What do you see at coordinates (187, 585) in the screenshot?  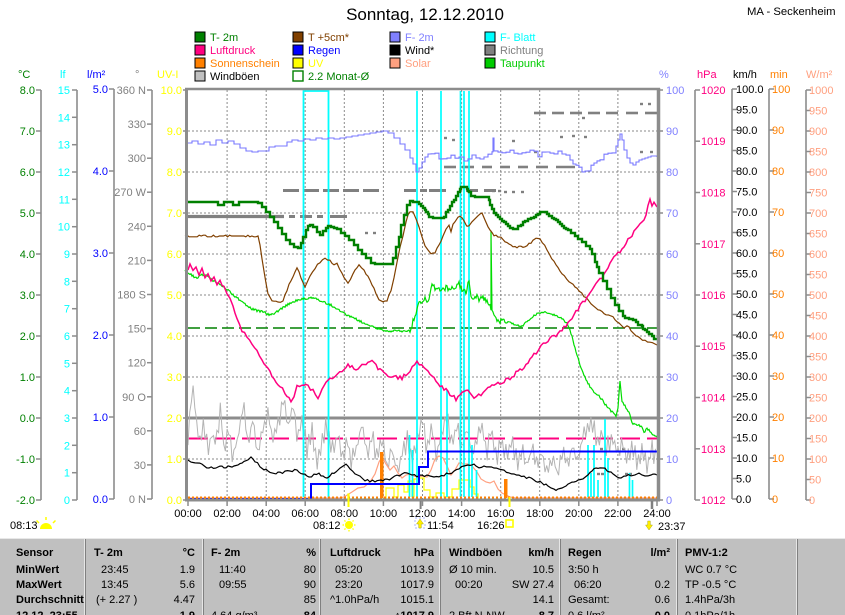 I see `svg-text: 5.6` at bounding box center [187, 585].